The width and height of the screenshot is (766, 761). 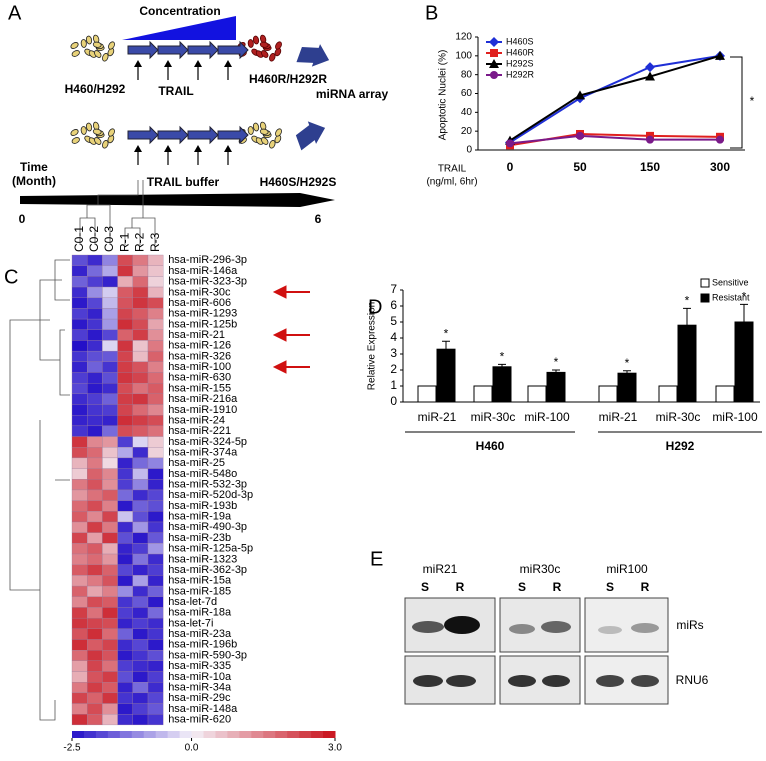 What do you see at coordinates (467, 74) in the screenshot?
I see `y-tick-label: 80` at bounding box center [467, 74].